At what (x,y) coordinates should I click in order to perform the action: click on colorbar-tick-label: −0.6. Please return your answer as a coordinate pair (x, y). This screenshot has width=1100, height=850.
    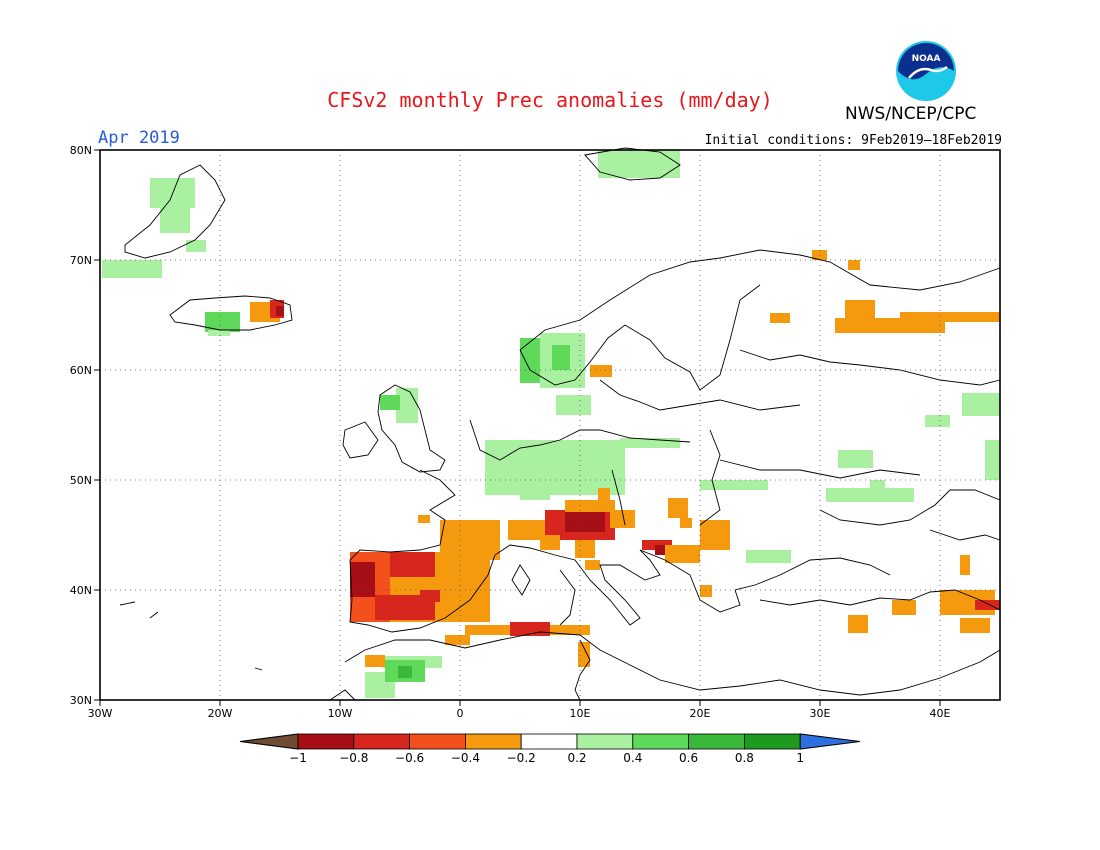
    Looking at the image, I should click on (409, 758).